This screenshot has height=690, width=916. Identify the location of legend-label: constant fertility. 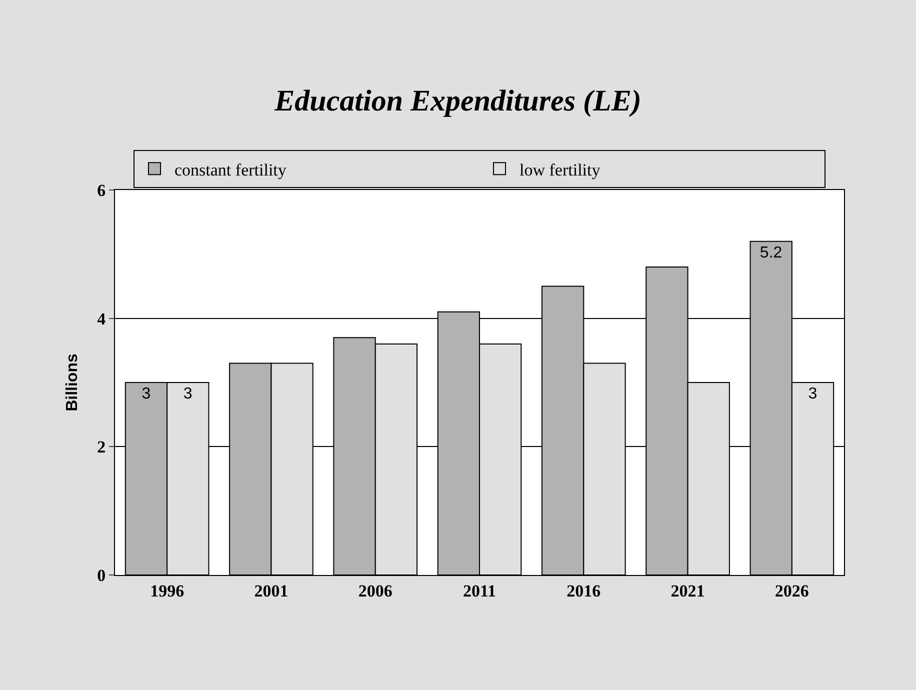
(230, 170).